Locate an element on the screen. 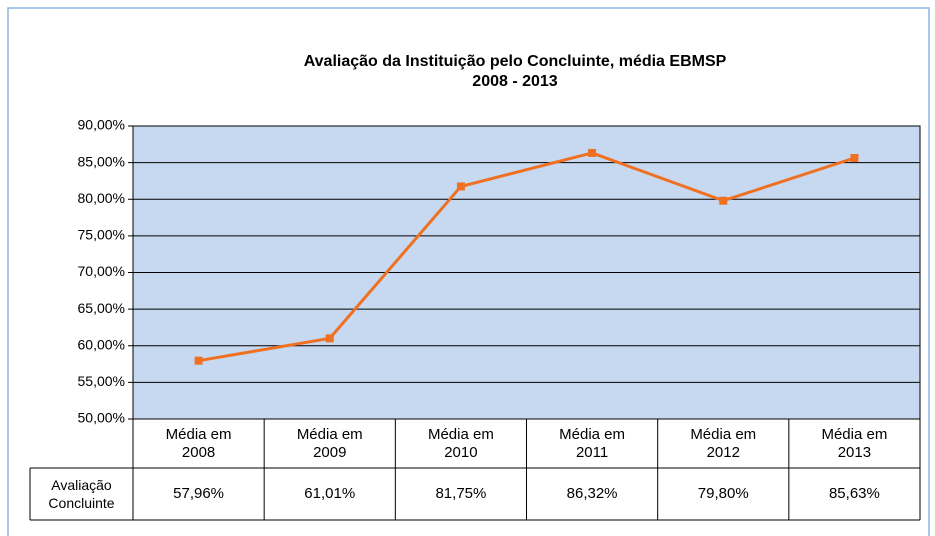 This screenshot has height=536, width=935. y-tick-label: 55,00% is located at coordinates (101, 381).